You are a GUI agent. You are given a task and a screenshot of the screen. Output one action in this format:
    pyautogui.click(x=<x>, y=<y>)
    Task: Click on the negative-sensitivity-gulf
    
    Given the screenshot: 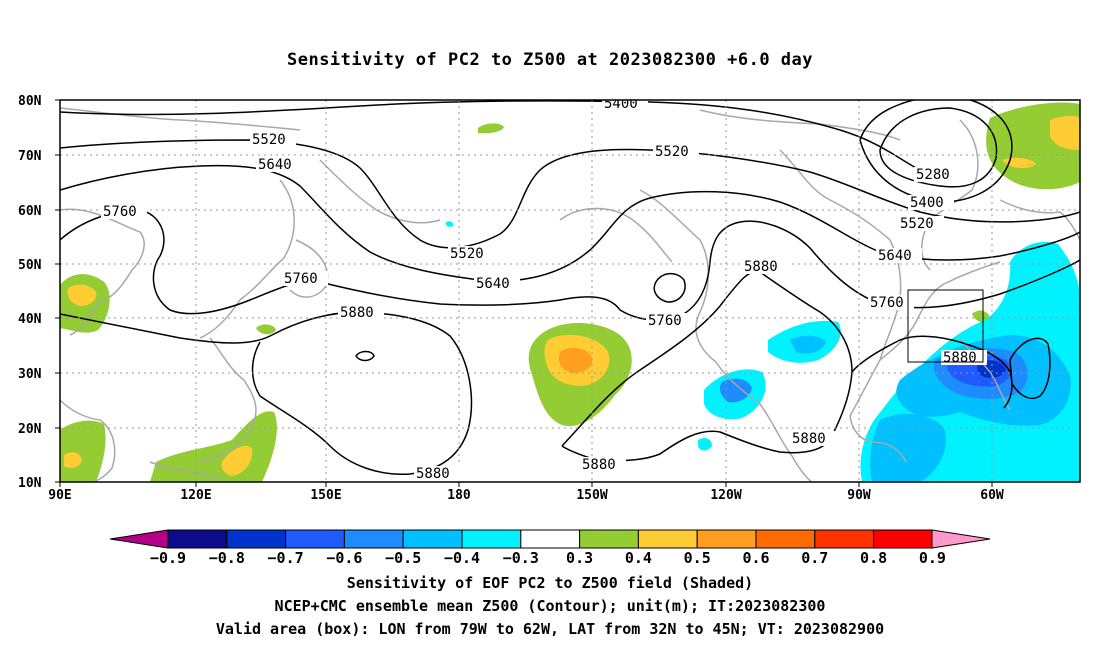 What is the action you would take?
    pyautogui.click(x=1036, y=263)
    